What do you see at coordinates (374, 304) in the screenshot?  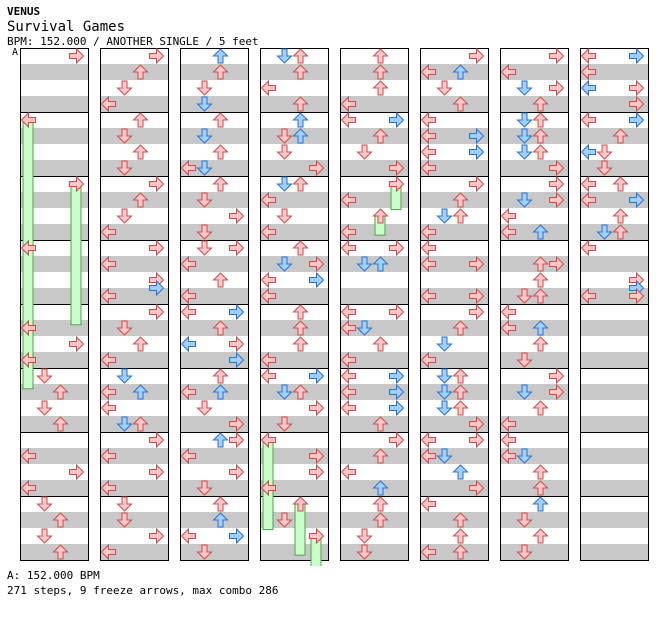 I see `chart-column-frame` at bounding box center [374, 304].